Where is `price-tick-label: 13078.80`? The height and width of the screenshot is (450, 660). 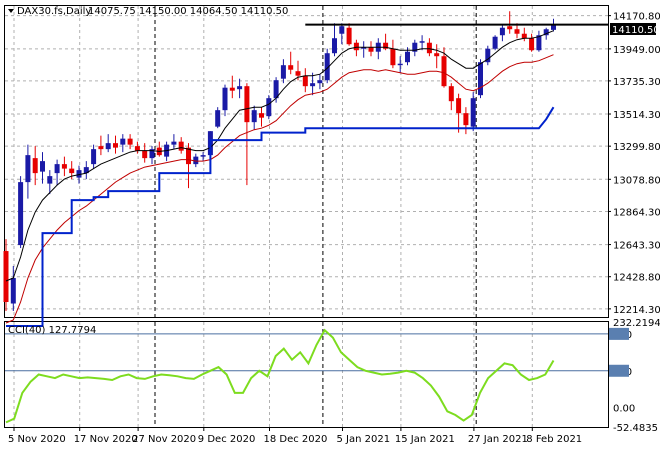 price-tick-label: 13078.80 is located at coordinates (636, 180).